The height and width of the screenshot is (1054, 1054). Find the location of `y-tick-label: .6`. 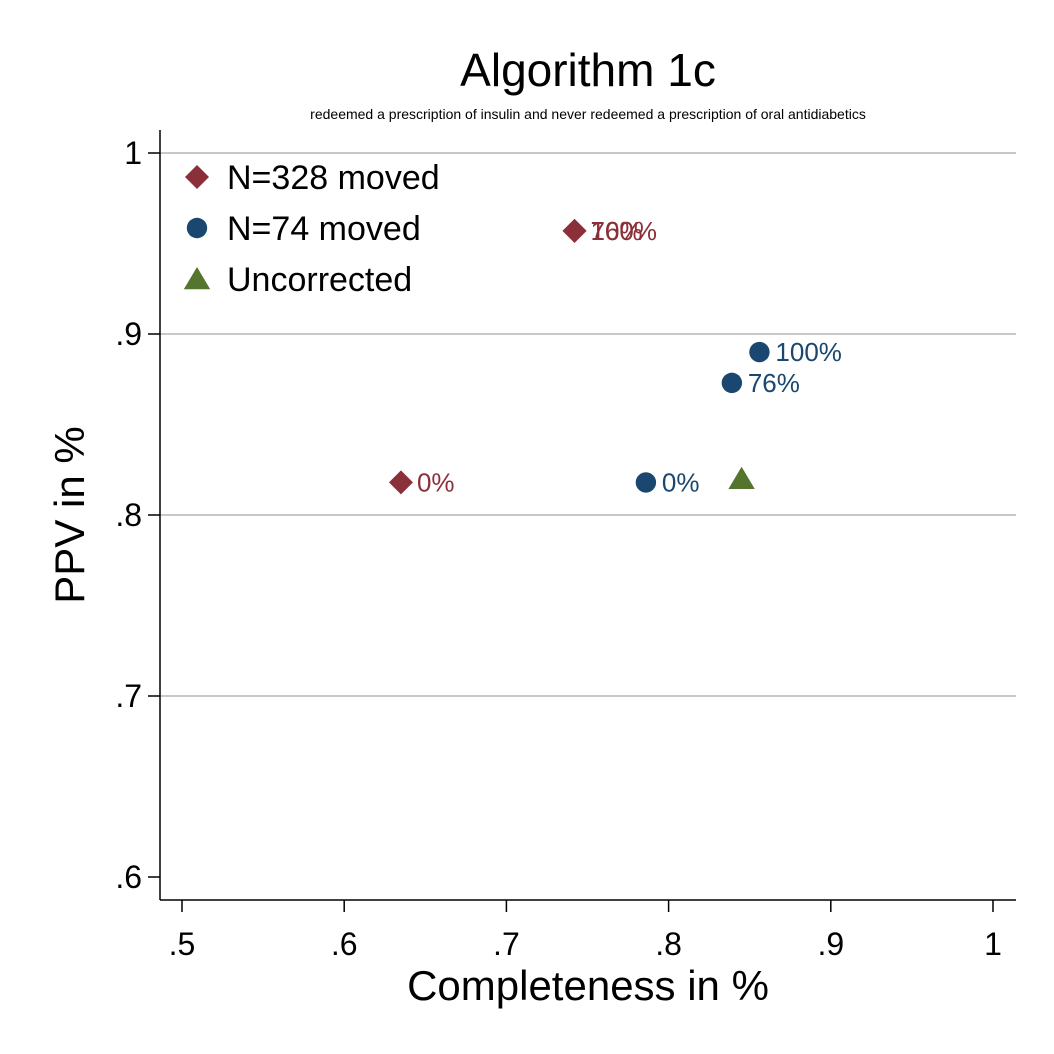

y-tick-label: .6 is located at coordinates (128, 877).